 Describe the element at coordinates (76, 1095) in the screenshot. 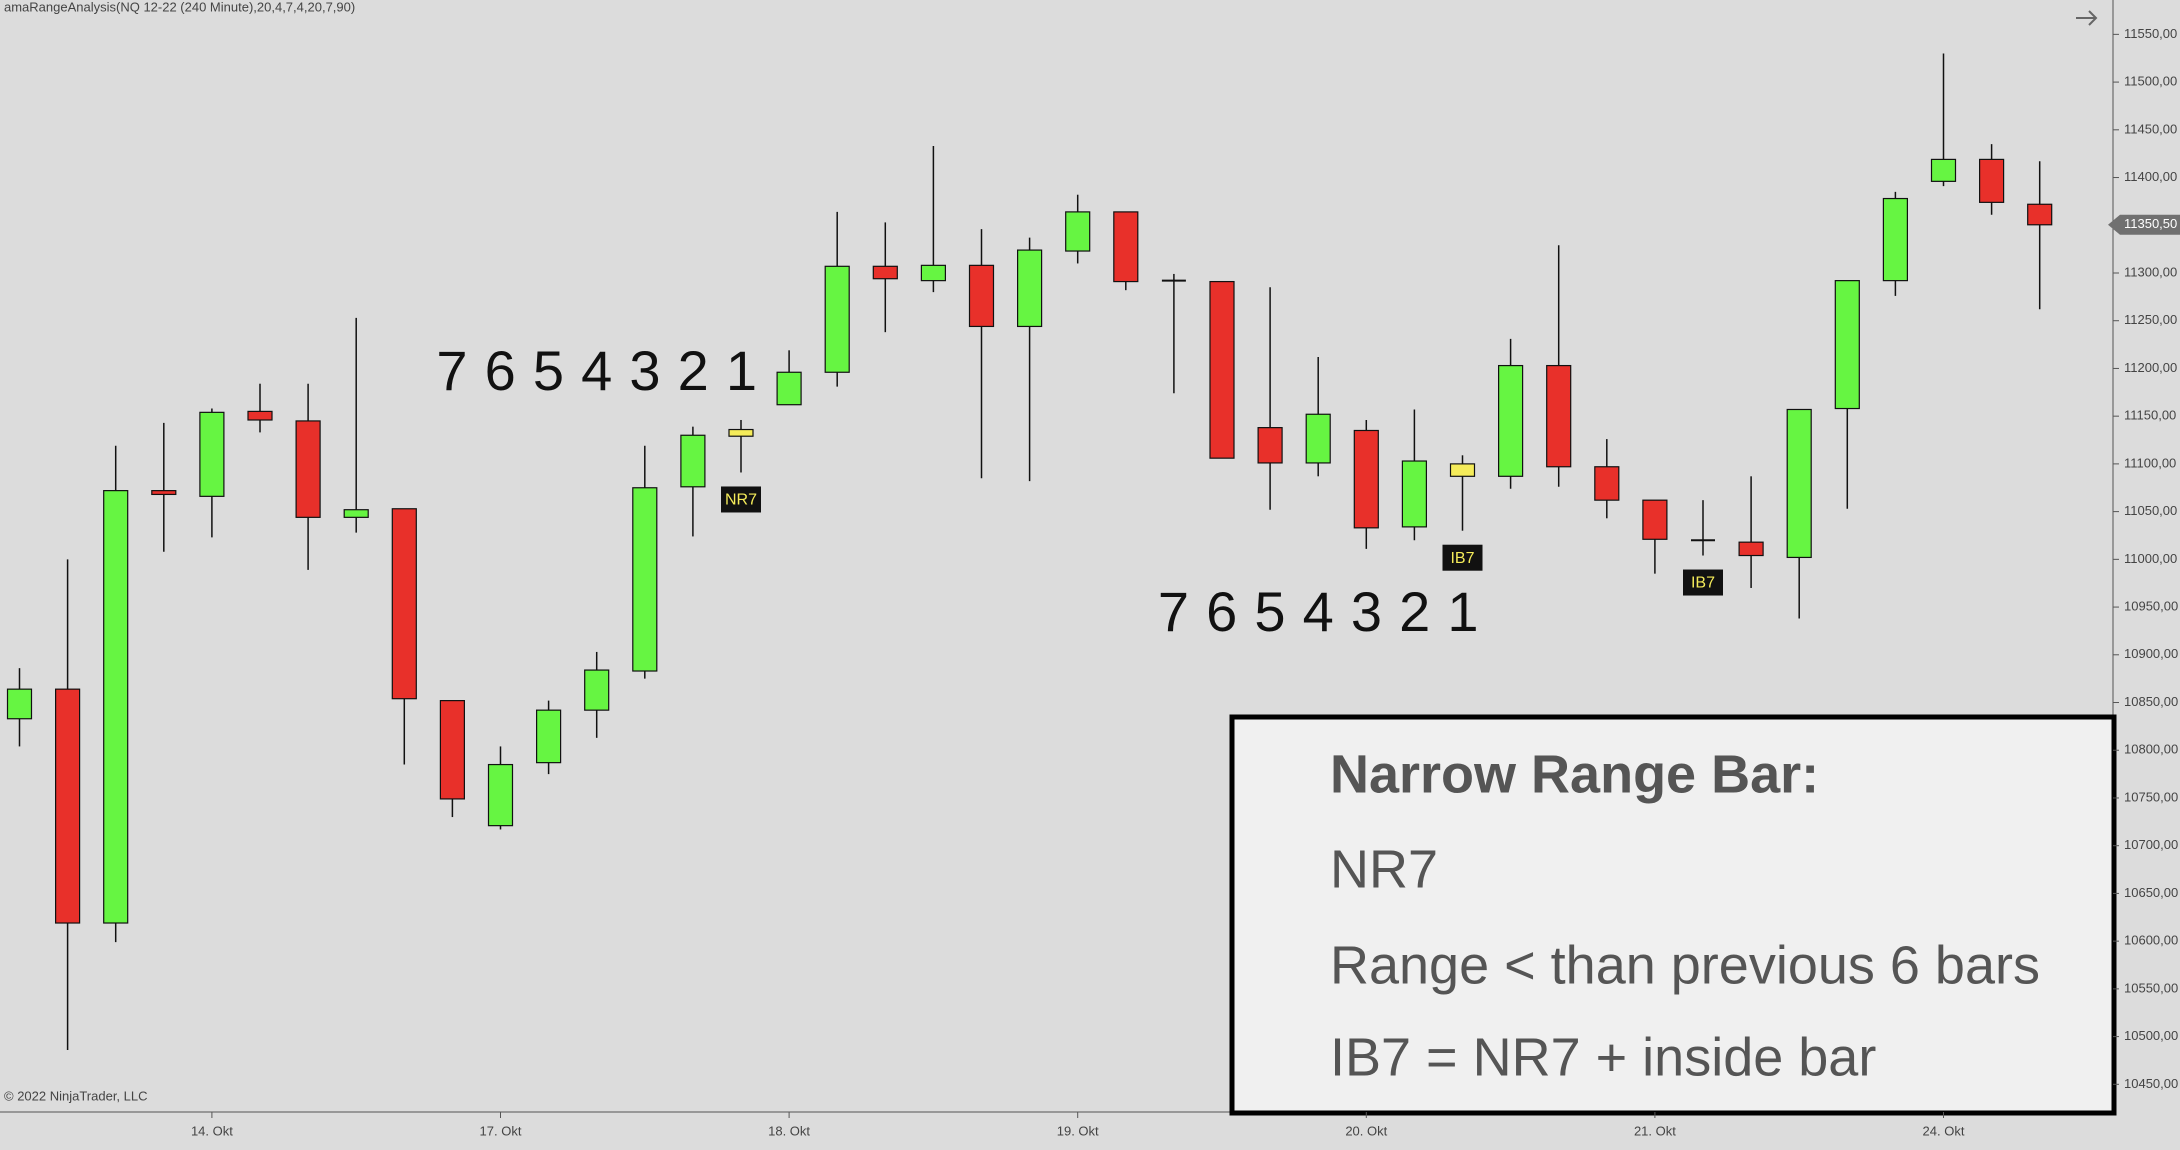

I see `copyright: © 2022 NinjaTrader, LLC` at that location.